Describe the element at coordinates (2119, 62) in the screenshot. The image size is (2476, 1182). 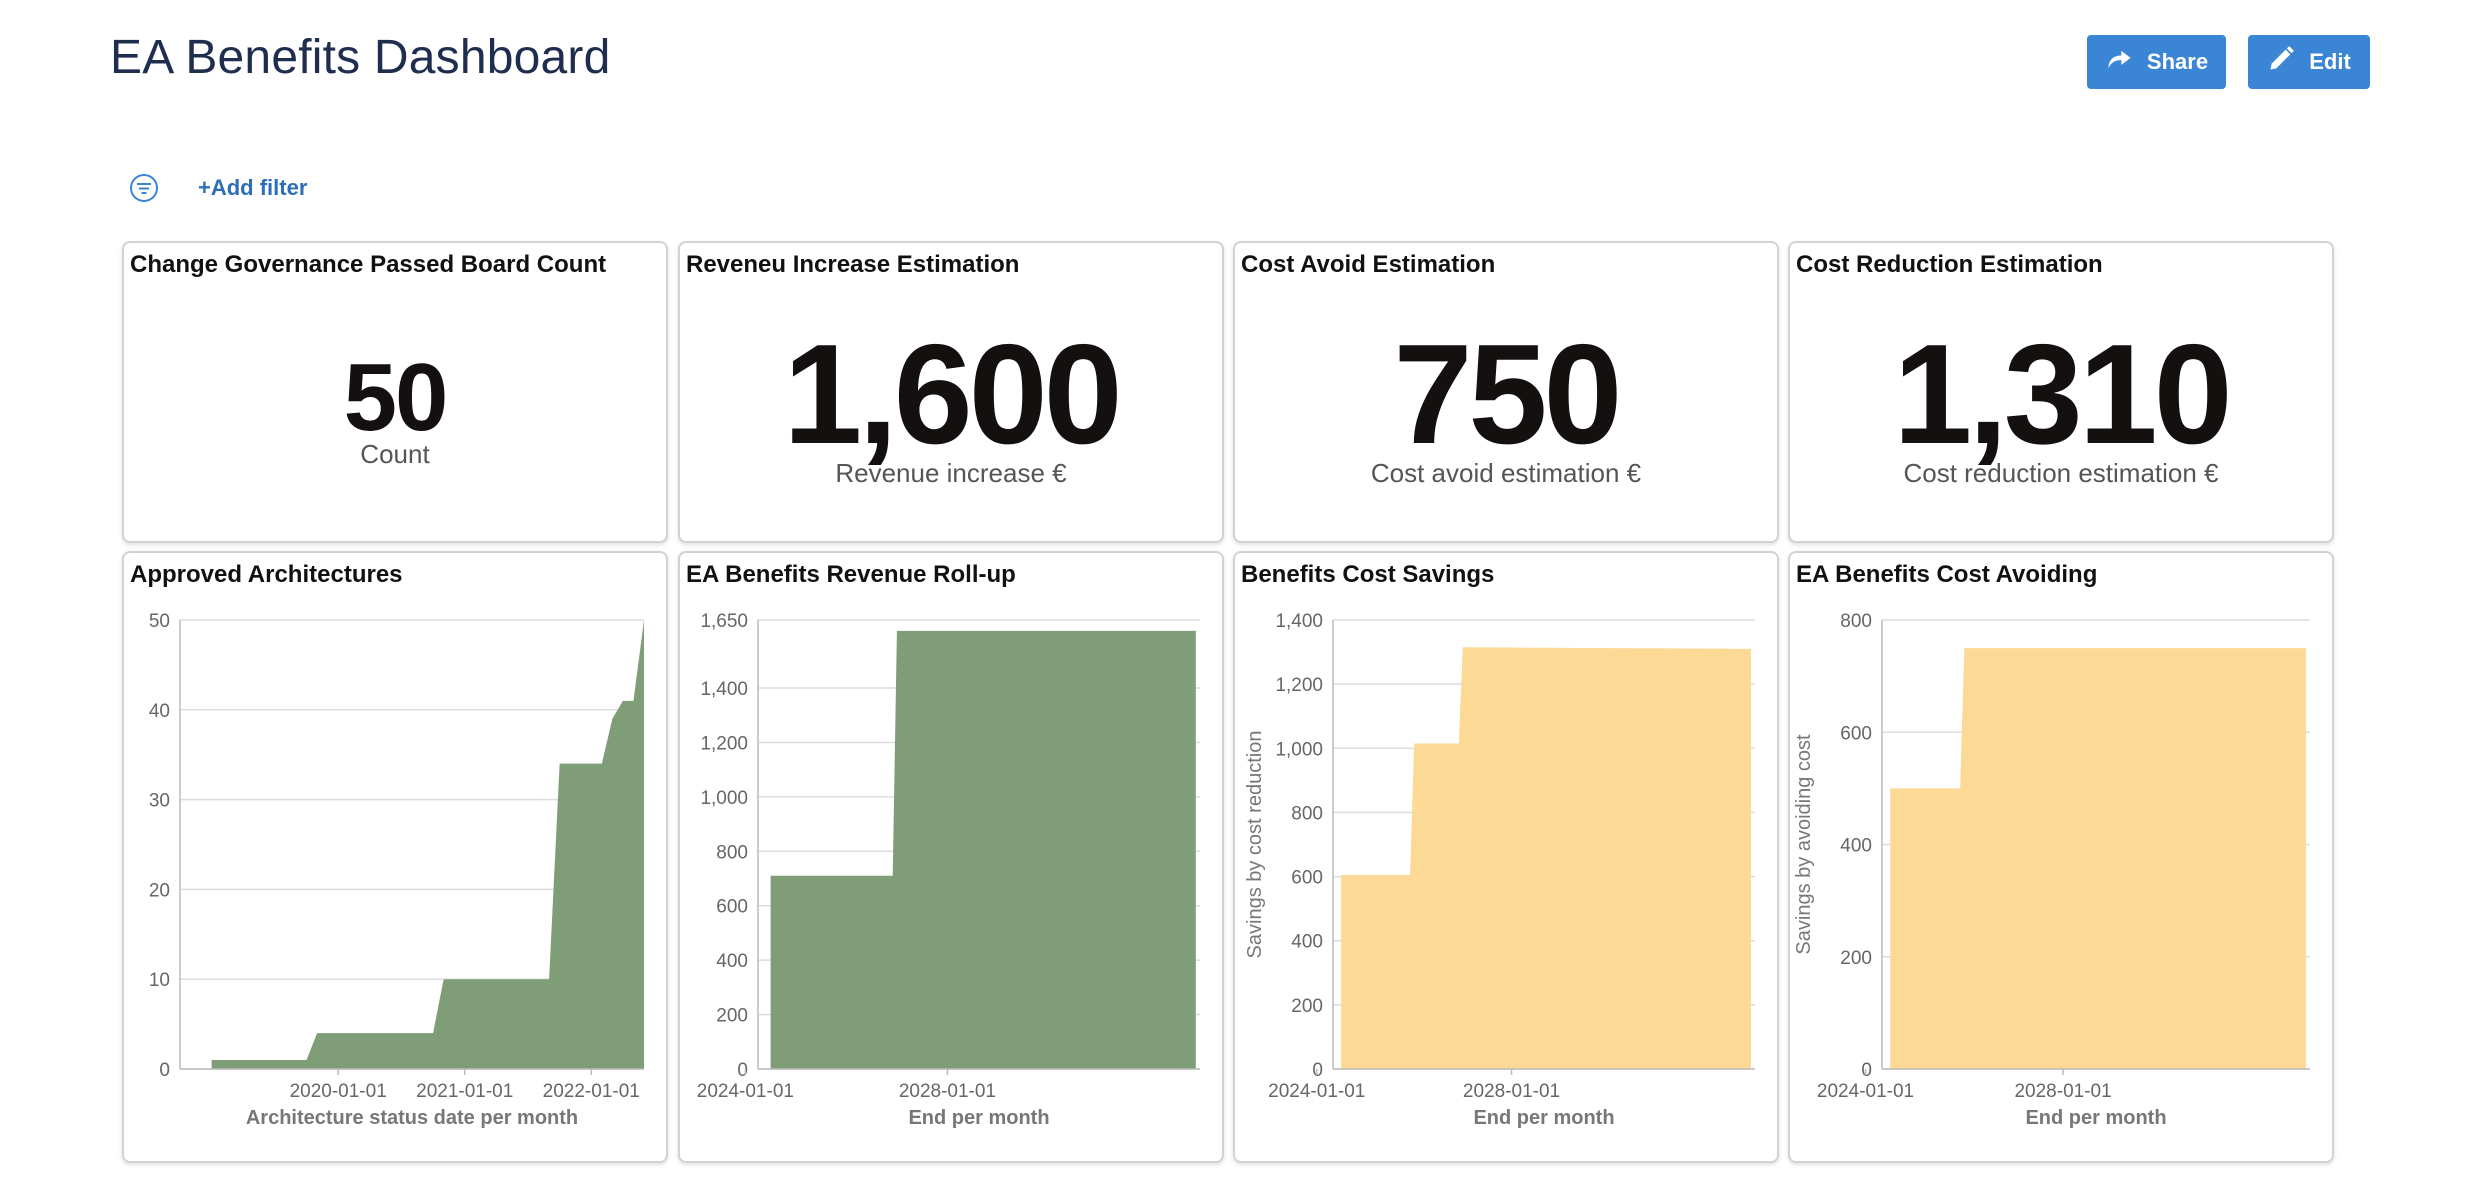
I see `share-icon` at that location.